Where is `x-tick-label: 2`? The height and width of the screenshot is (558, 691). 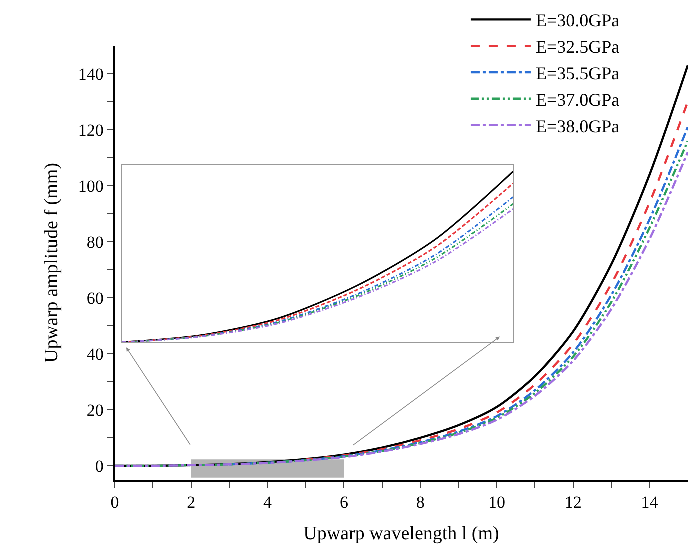 x-tick-label: 2 is located at coordinates (191, 502).